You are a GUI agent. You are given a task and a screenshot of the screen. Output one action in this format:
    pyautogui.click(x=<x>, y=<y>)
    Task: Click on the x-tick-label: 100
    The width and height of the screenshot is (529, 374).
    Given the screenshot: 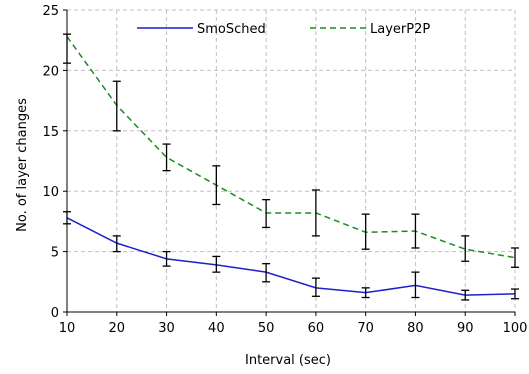 What is the action you would take?
    pyautogui.click(x=515, y=328)
    